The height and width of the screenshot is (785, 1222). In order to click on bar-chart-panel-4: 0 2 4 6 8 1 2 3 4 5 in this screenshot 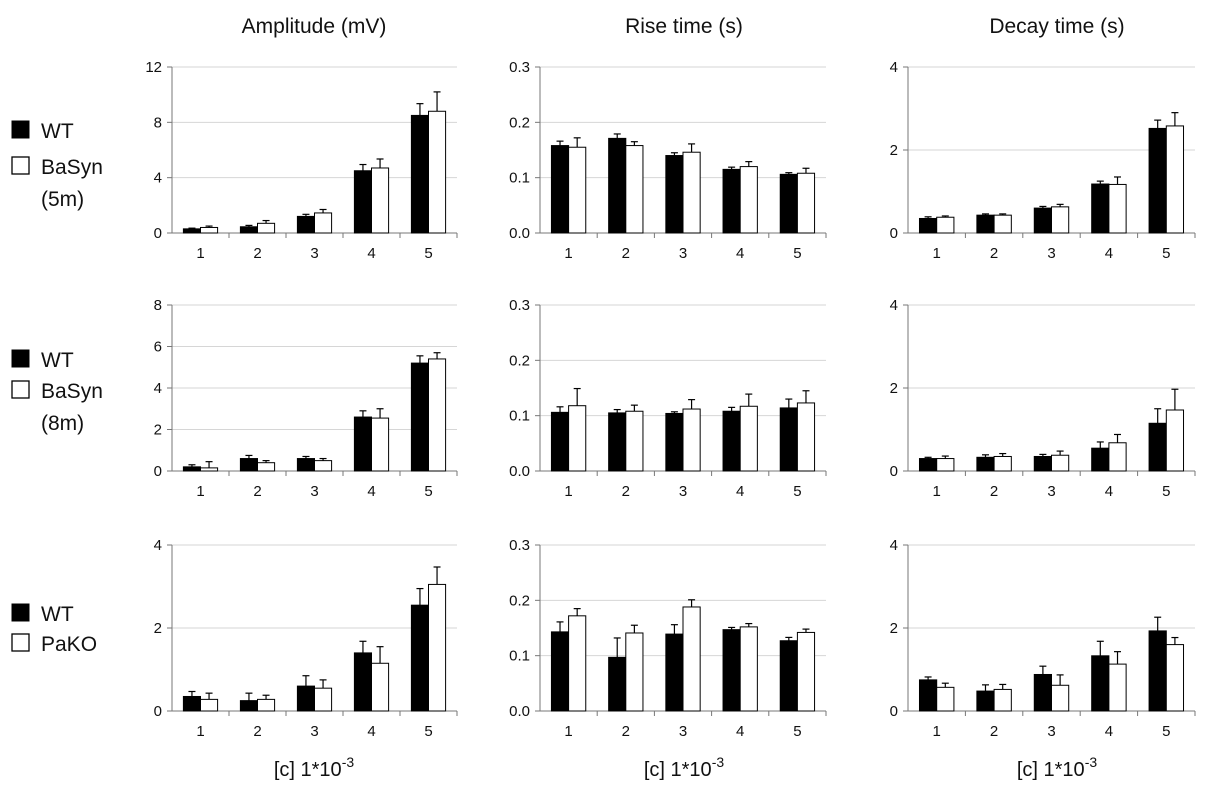, I will do `click(306, 398)`.